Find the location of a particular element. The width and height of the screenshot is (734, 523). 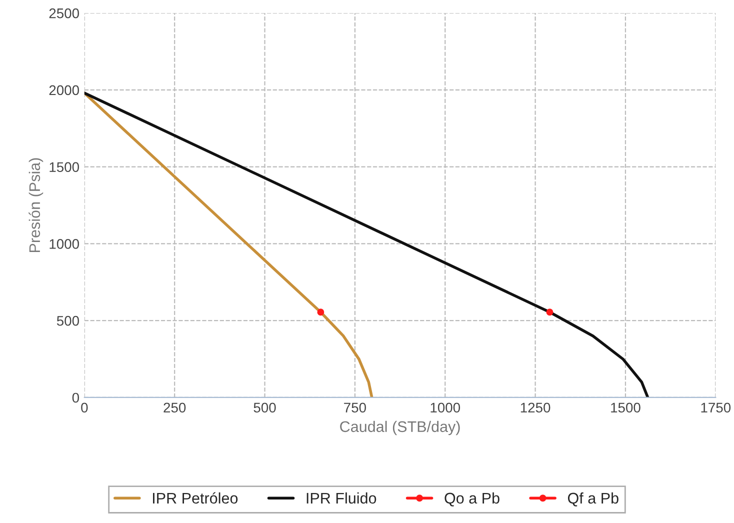

legend-label: Qf a Pb is located at coordinates (593, 499).